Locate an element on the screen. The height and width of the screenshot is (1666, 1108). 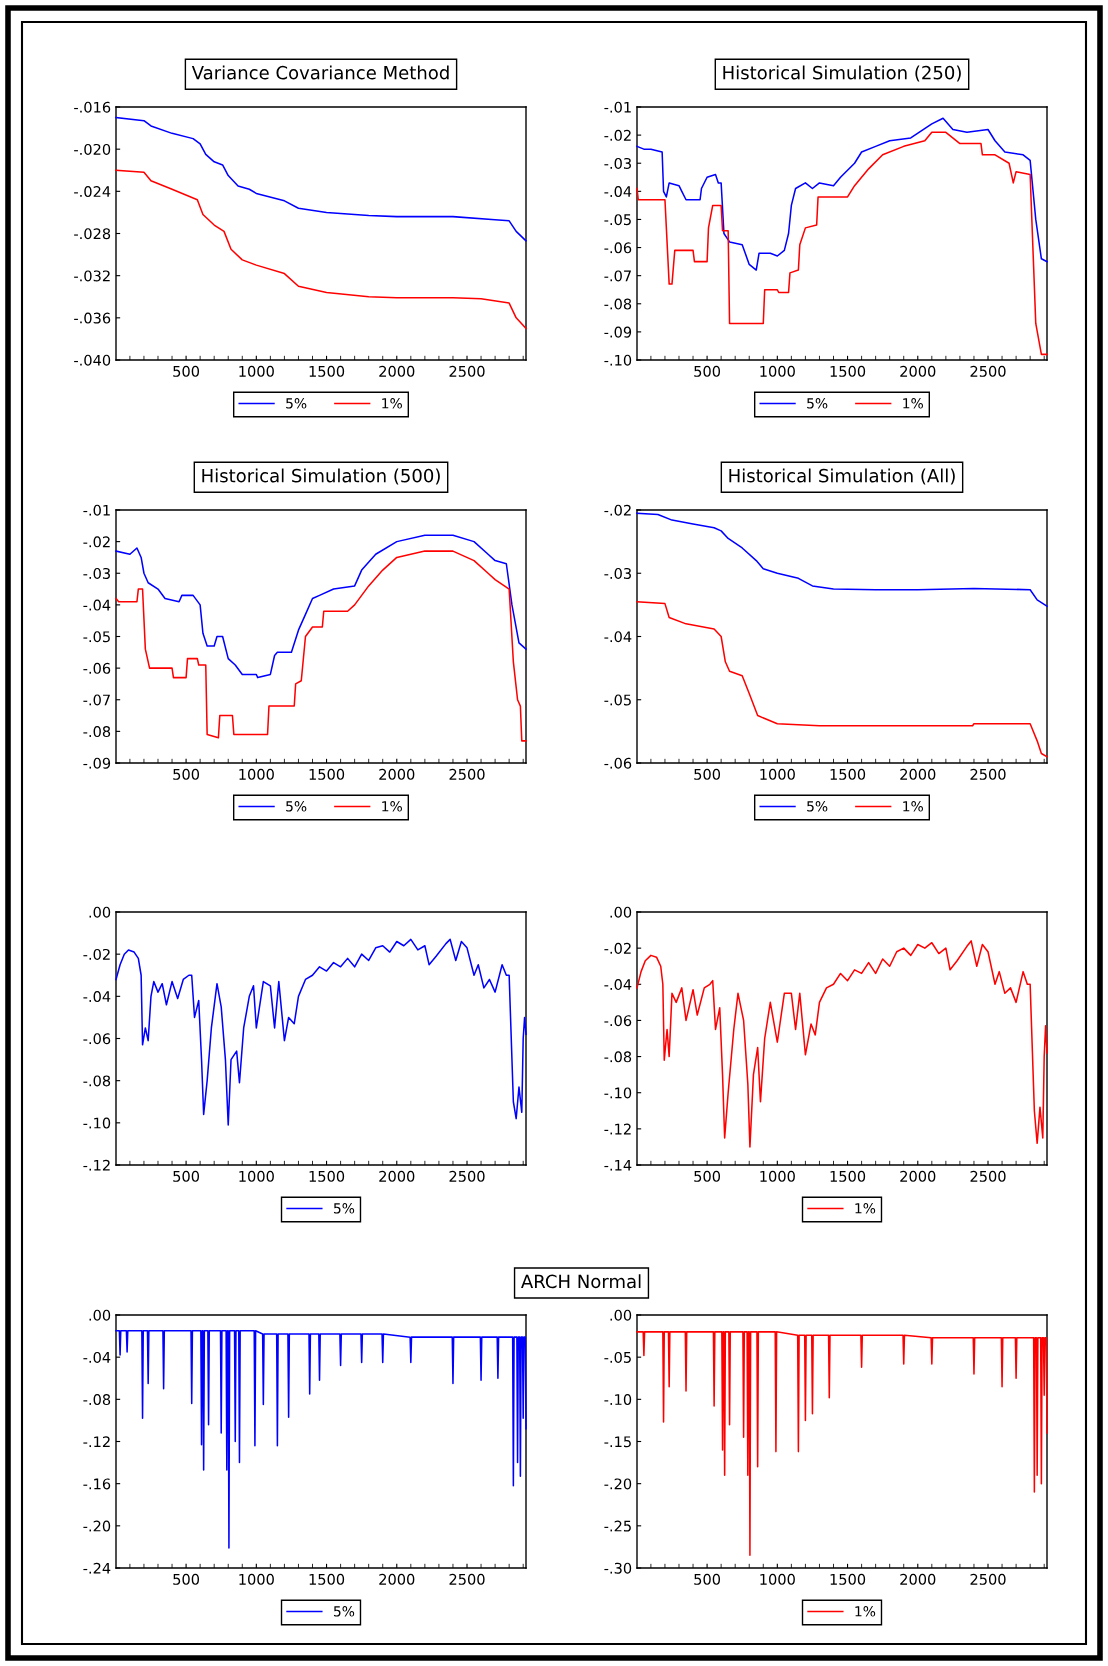
text: ARCH Normal is located at coordinates (581, 1281).